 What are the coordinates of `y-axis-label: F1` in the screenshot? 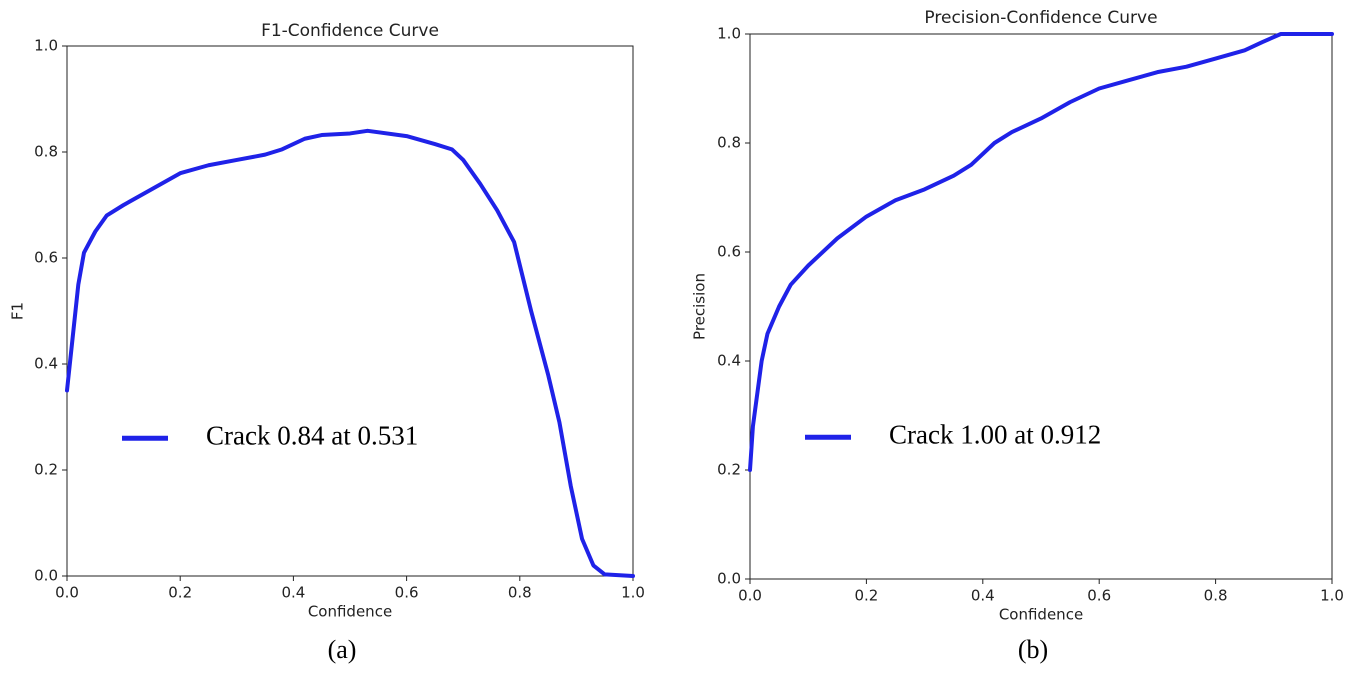 It's located at (18, 311).